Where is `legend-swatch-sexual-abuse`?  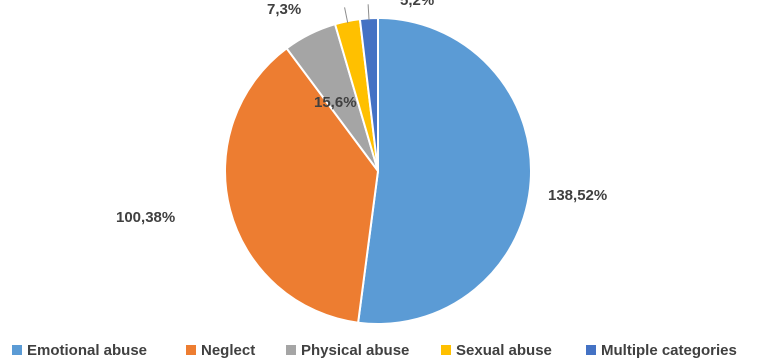
legend-swatch-sexual-abuse is located at coordinates (446, 350).